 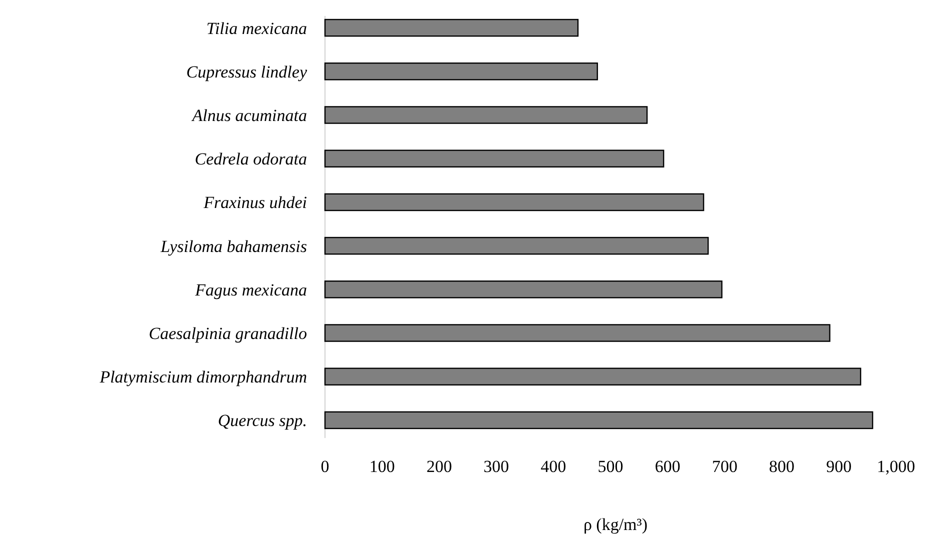 What do you see at coordinates (202, 377) in the screenshot?
I see `y-tick-label: Platymiscium dimorphandrum` at bounding box center [202, 377].